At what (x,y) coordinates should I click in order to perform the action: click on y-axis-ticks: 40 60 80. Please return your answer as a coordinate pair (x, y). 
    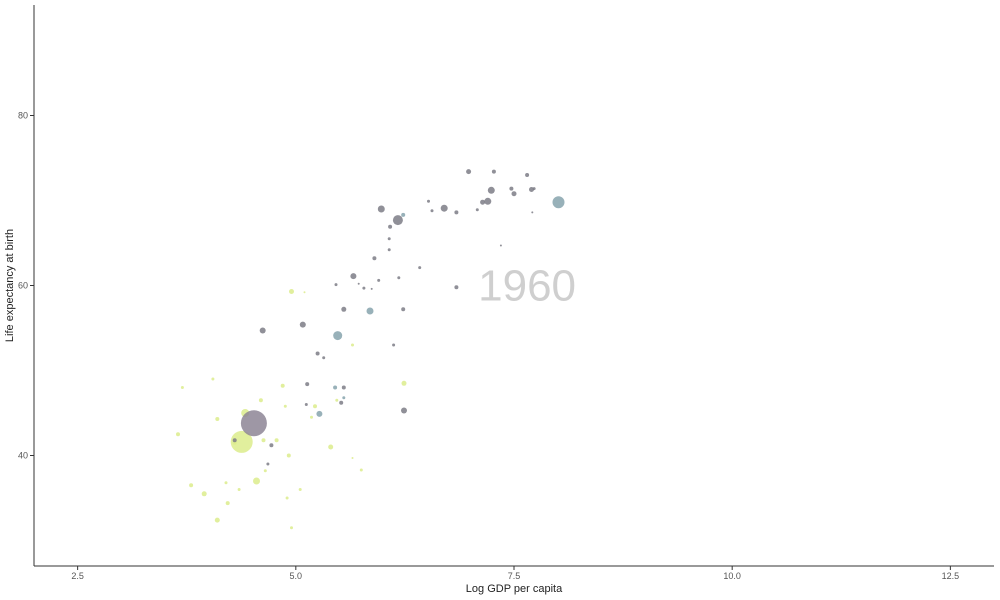
    Looking at the image, I should click on (26, 286).